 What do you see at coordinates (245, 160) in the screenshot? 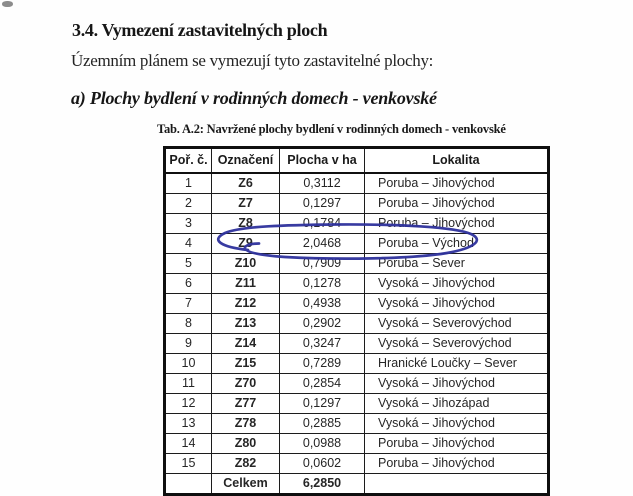
I see `col-header-designation: Označení` at bounding box center [245, 160].